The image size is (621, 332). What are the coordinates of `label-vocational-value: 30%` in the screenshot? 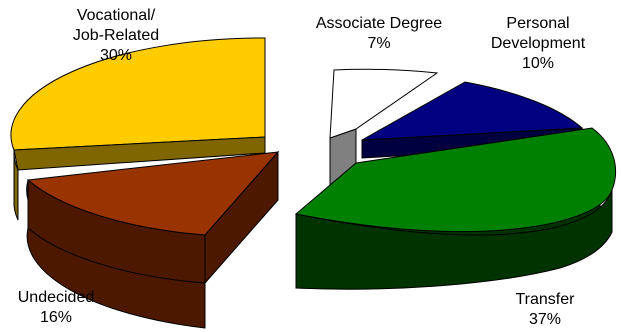 It's located at (116, 55).